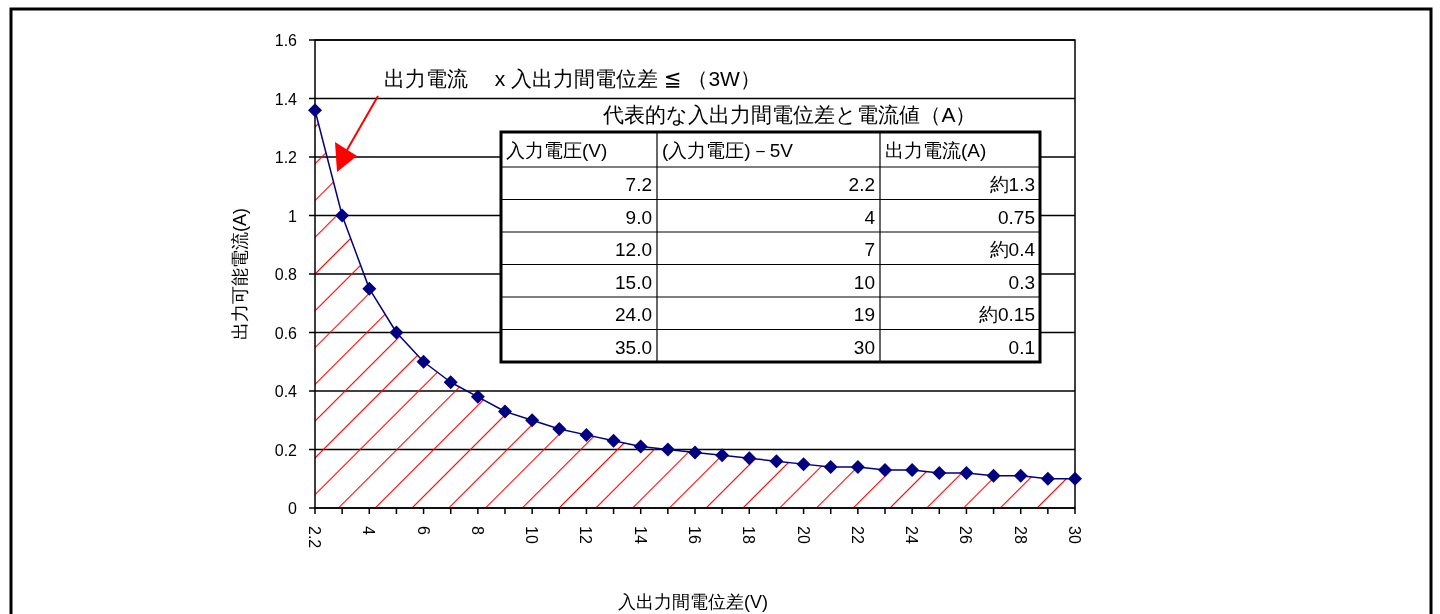 Image resolution: width=1440 pixels, height=614 pixels. What do you see at coordinates (557, 150) in the screenshot?
I see `annotation: 入力電圧(V)` at bounding box center [557, 150].